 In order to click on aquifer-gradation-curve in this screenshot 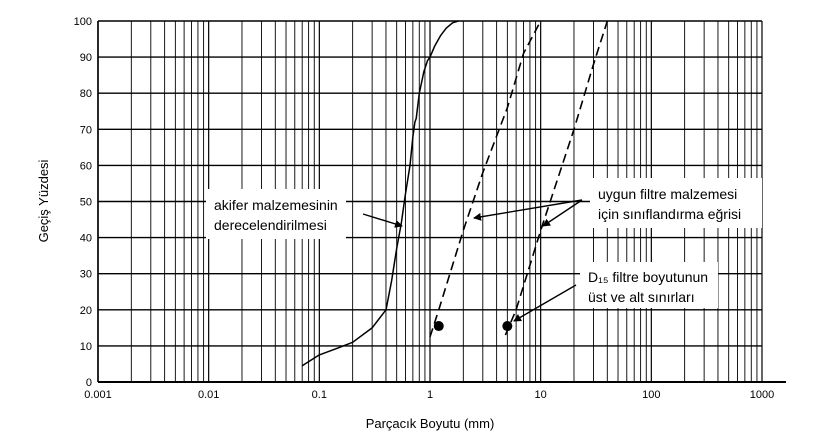, I will do `click(380, 193)`.